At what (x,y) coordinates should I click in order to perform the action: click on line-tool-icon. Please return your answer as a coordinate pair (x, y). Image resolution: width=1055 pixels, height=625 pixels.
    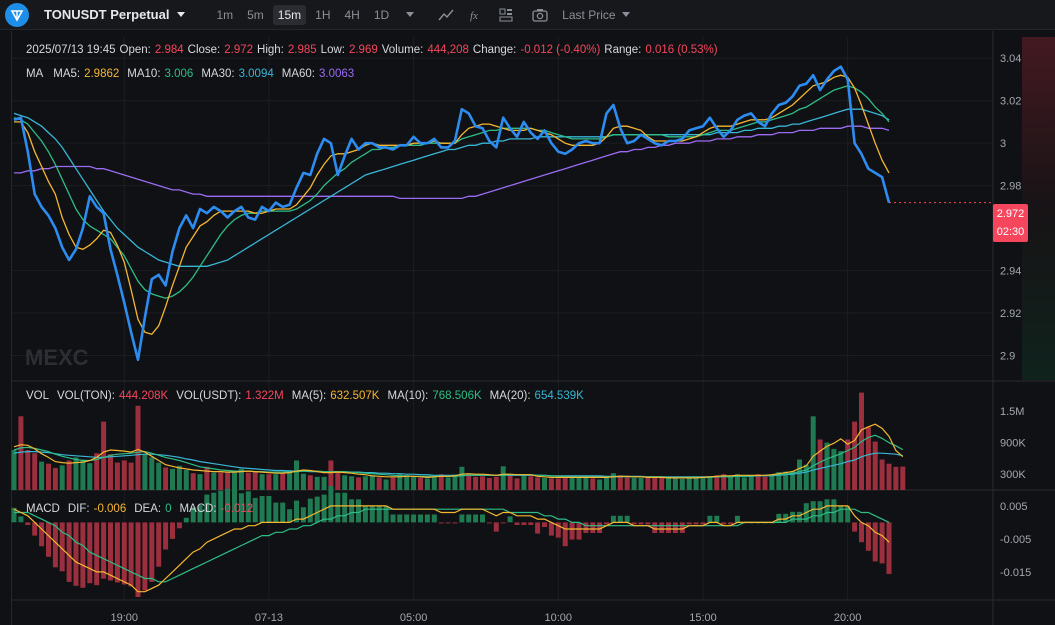
    Looking at the image, I should click on (446, 15).